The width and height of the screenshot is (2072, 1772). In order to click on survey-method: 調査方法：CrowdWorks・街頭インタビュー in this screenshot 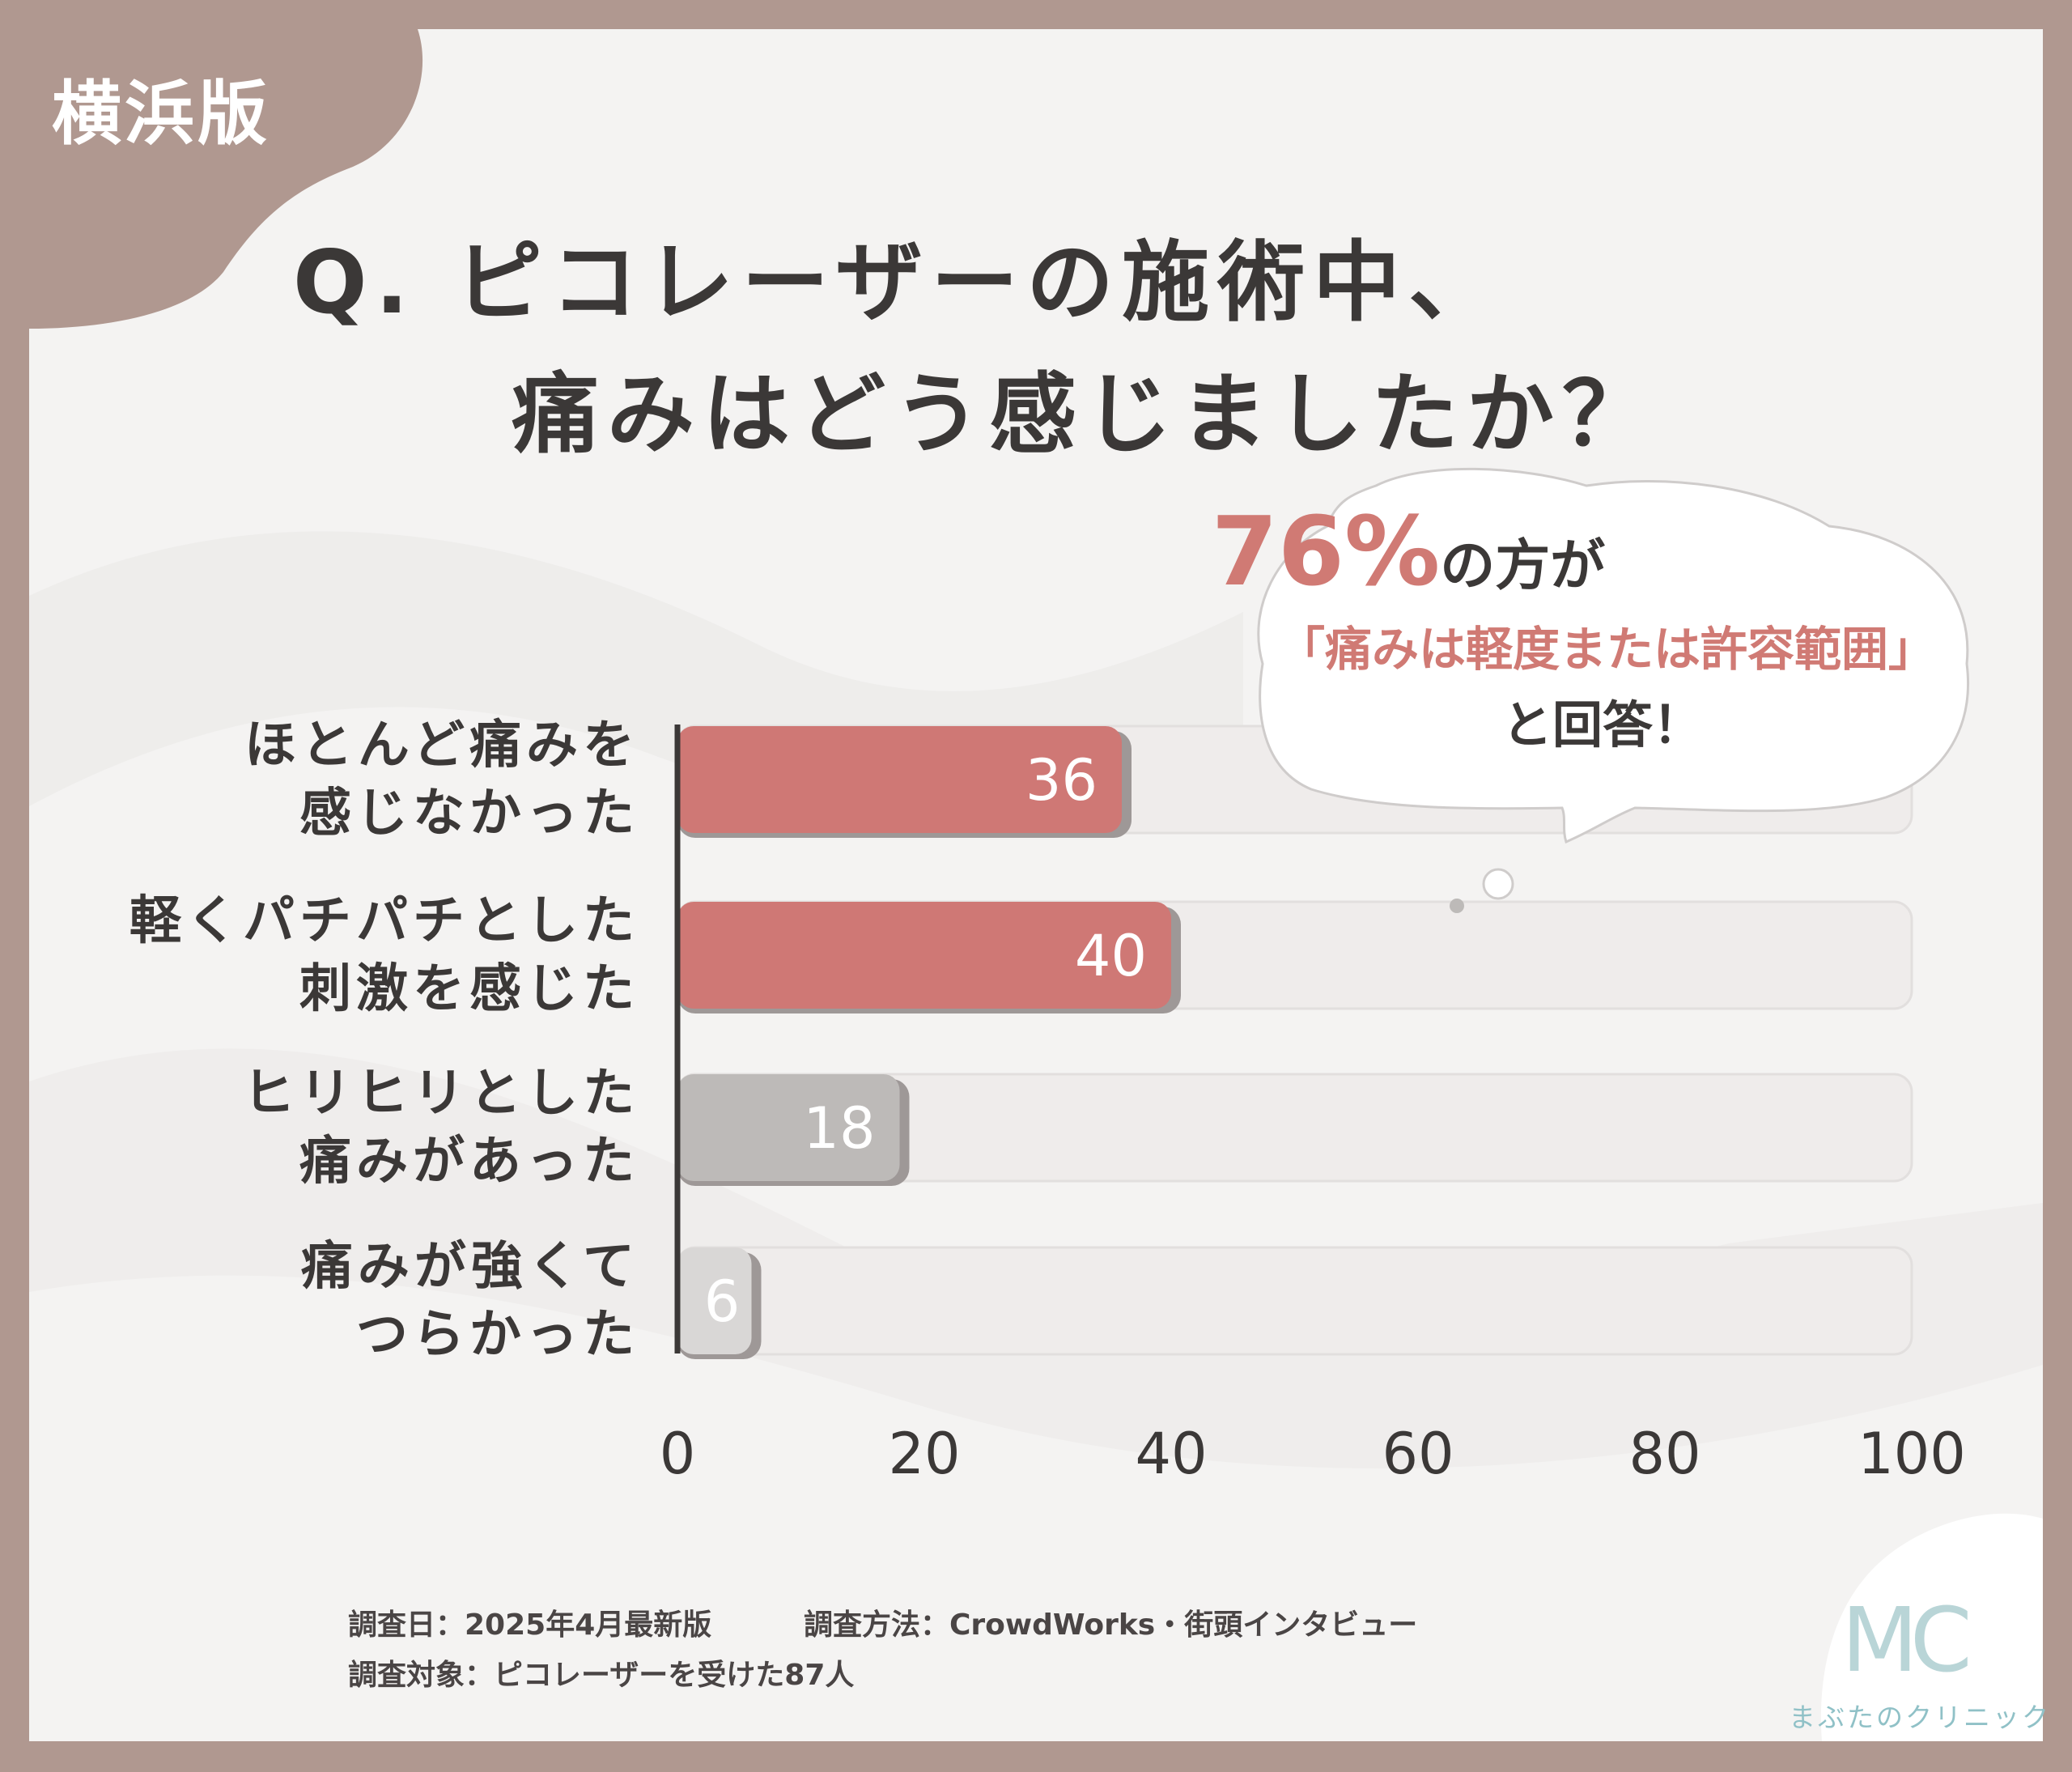, I will do `click(1111, 1625)`.